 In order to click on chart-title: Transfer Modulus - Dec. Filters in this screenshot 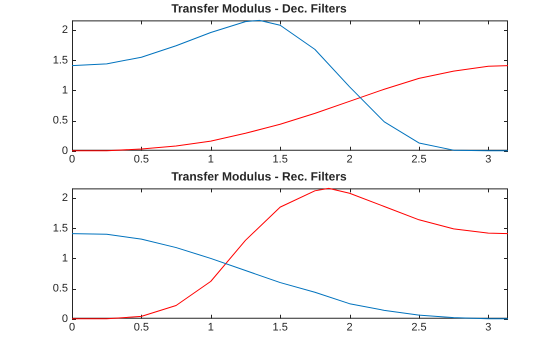, I will do `click(259, 9)`.